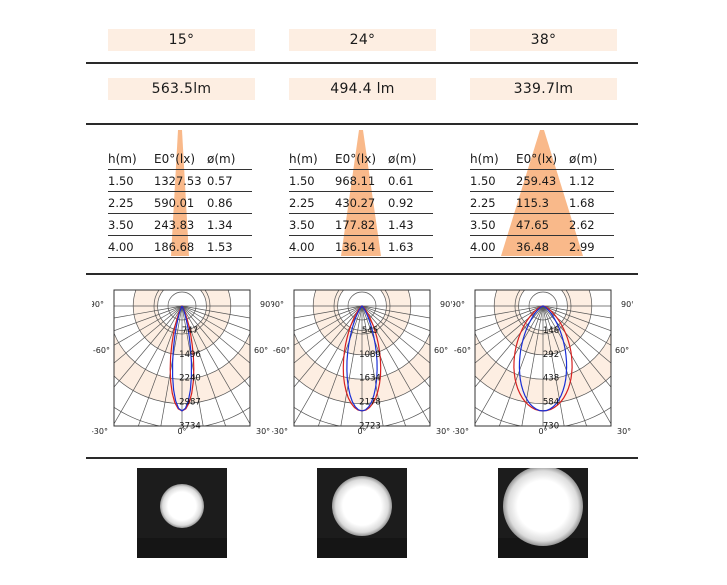 Image resolution: width=727 pixels, height=585 pixels. I want to click on table-row: 3.50 47.65 2.62, so click(542, 224).